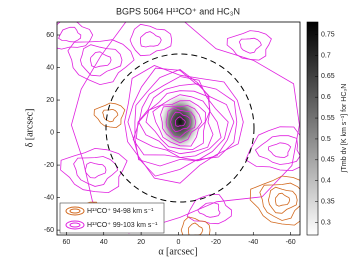 This screenshot has height=263, width=350. Describe the element at coordinates (50, 100) in the screenshot. I see `y-tick-label: 20` at that location.